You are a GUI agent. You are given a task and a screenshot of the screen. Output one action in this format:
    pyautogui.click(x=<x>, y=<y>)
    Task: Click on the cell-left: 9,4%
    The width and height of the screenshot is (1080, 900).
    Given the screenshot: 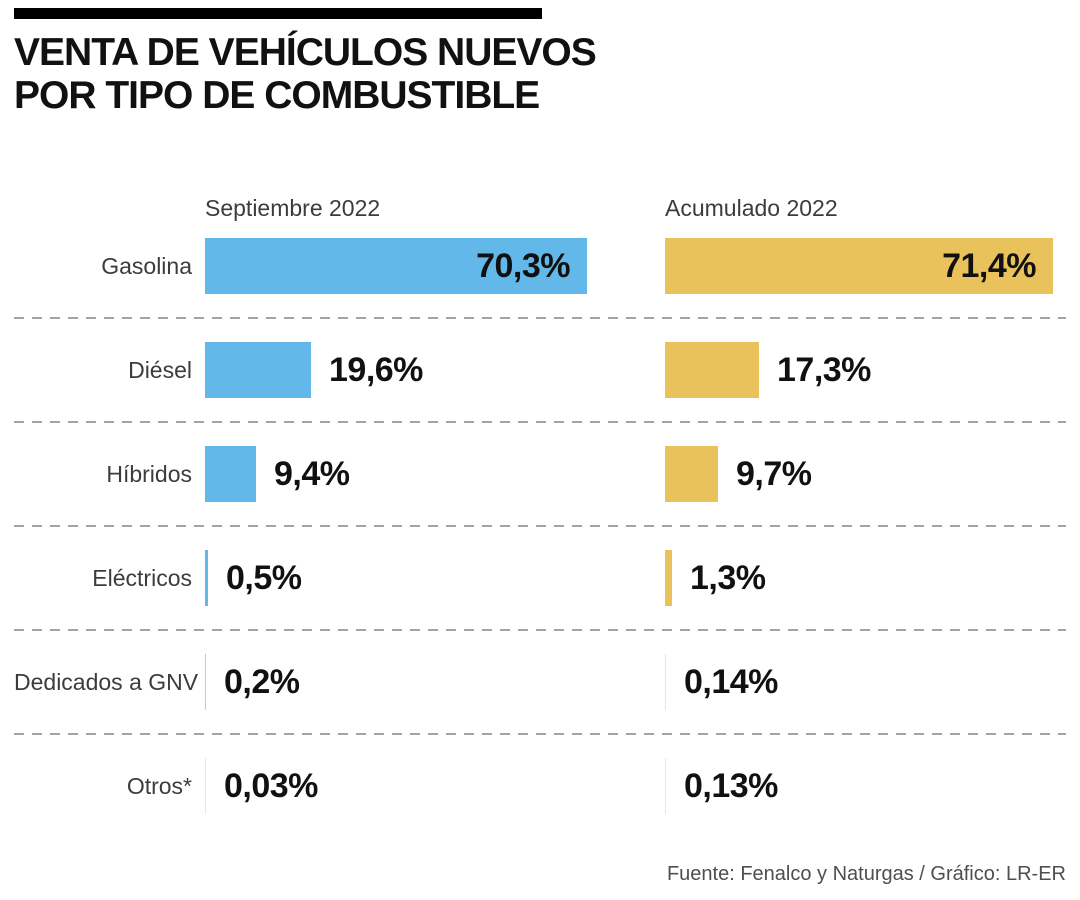 What is the action you would take?
    pyautogui.click(x=435, y=474)
    